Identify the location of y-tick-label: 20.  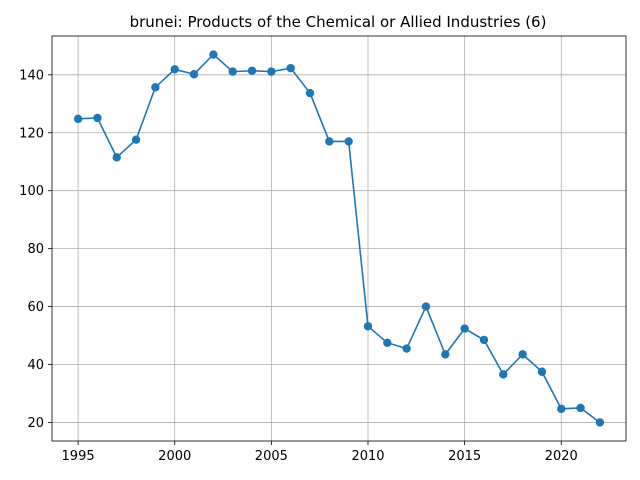
(35, 423).